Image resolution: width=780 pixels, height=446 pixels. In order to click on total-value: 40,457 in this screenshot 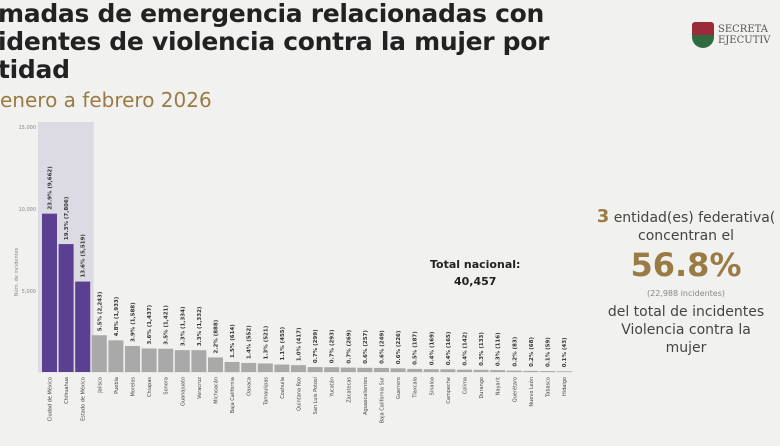, I will do `click(475, 281)`.